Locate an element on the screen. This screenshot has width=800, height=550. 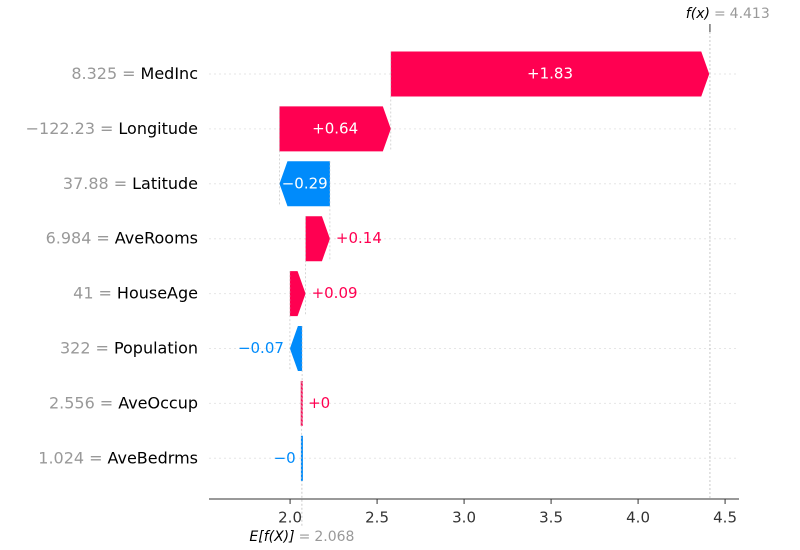
feature-value: 1.024 is located at coordinates (61, 457).